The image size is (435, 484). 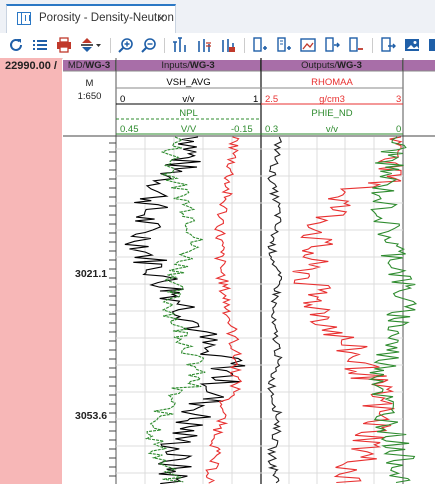 I want to click on print-icon, so click(x=64, y=45).